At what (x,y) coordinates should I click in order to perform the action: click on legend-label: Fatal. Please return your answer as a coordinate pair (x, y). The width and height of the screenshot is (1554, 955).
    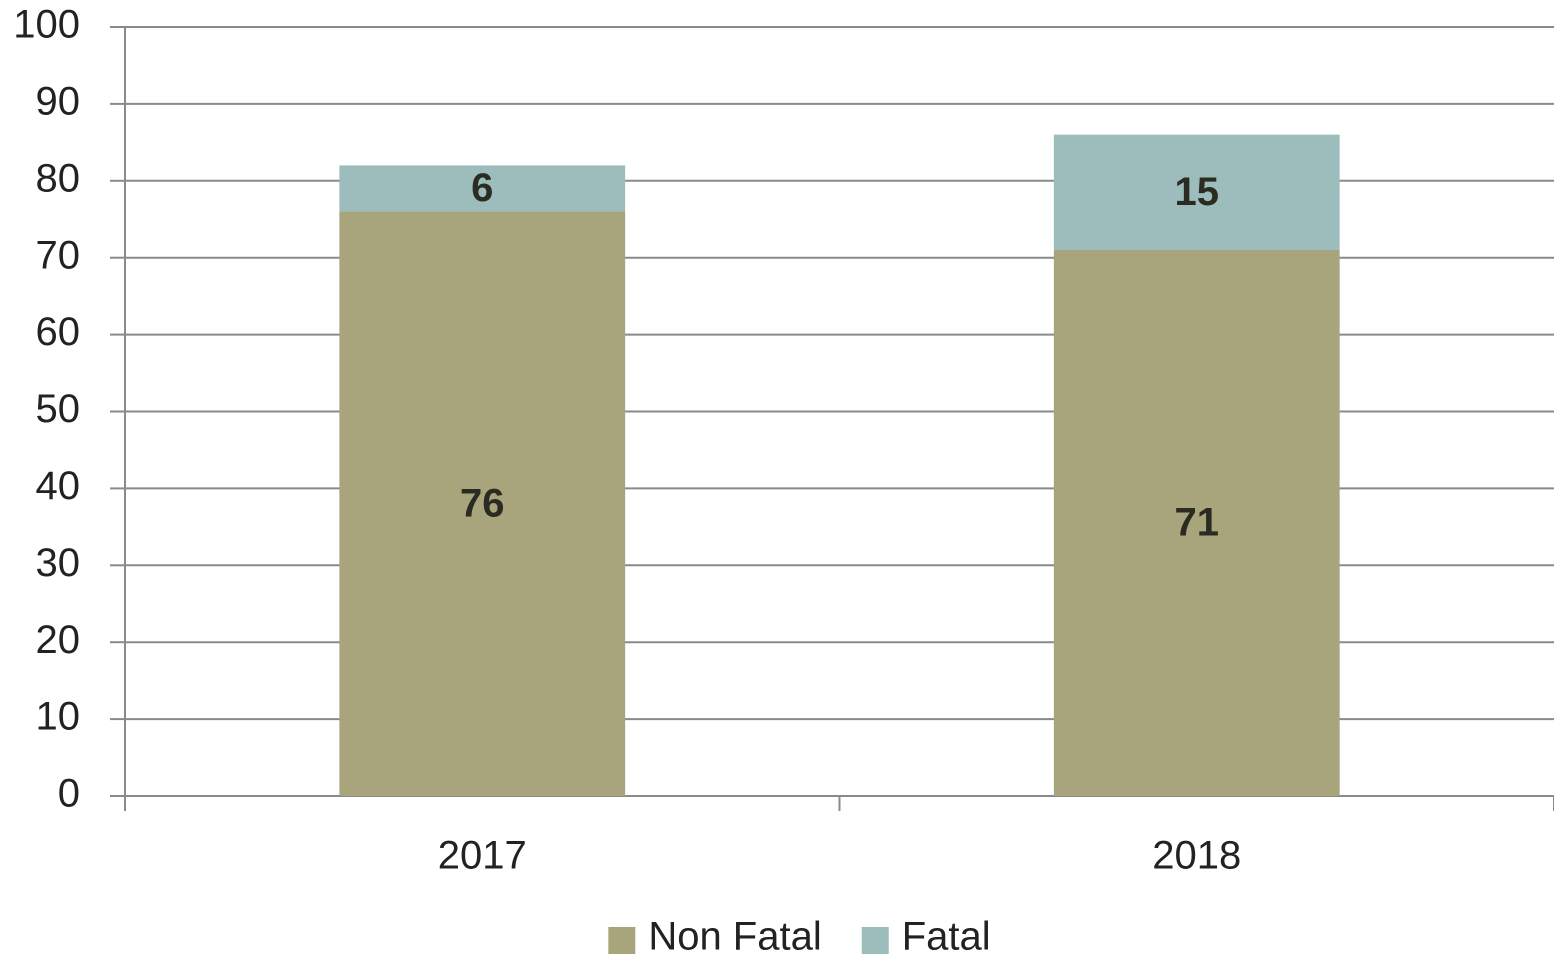
    Looking at the image, I should click on (946, 935).